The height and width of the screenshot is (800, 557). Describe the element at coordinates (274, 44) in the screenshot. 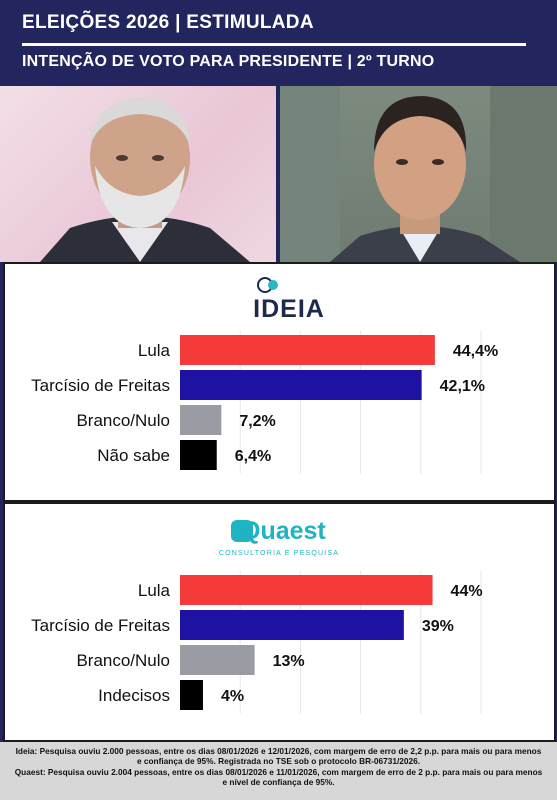

I see `header-divider` at that location.